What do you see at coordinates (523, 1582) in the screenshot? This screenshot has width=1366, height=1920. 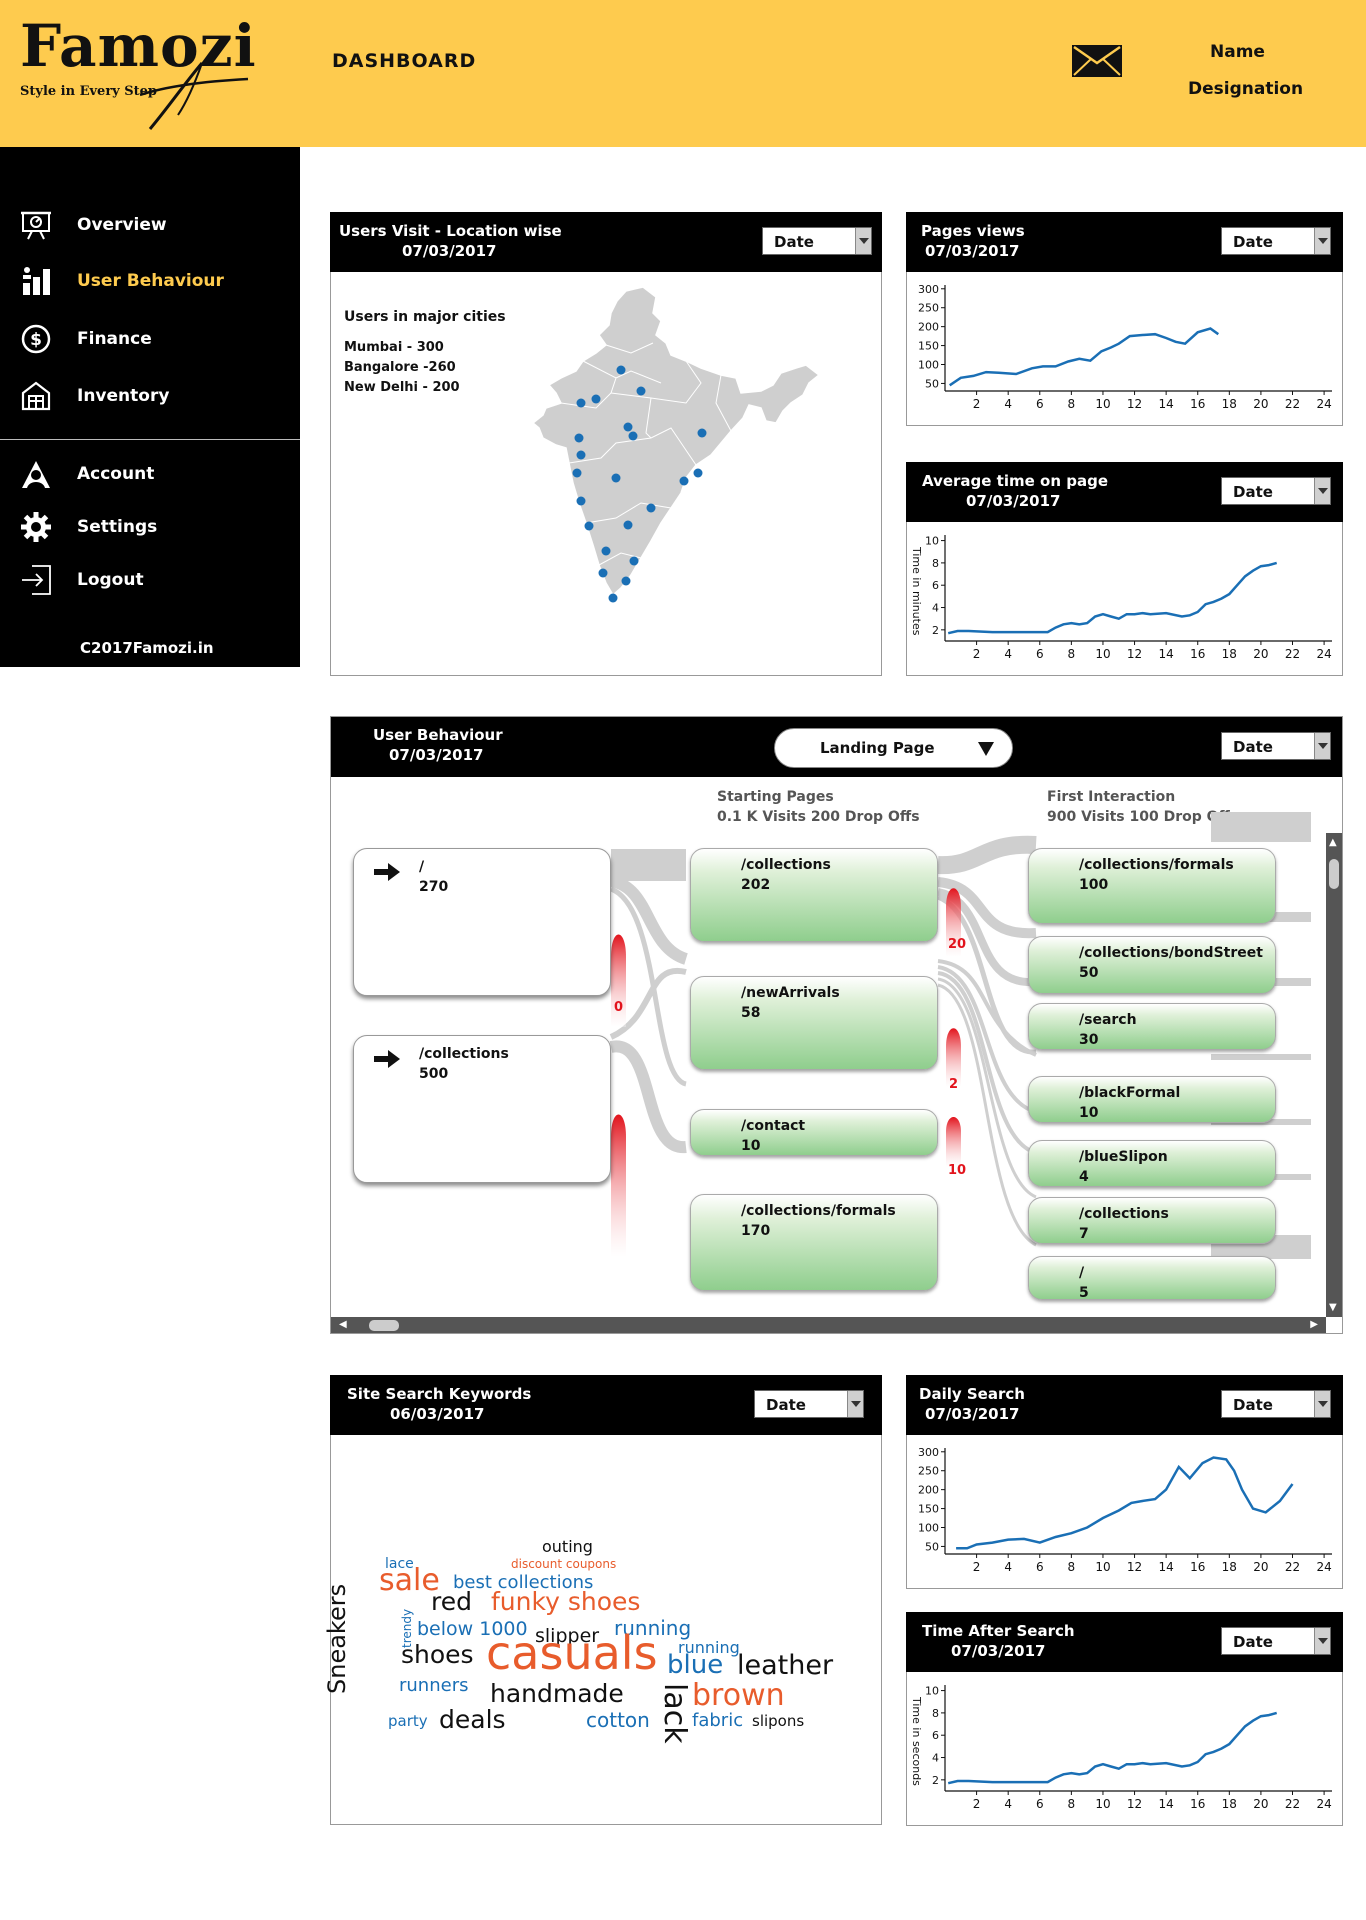 I see `keyword: best collections` at bounding box center [523, 1582].